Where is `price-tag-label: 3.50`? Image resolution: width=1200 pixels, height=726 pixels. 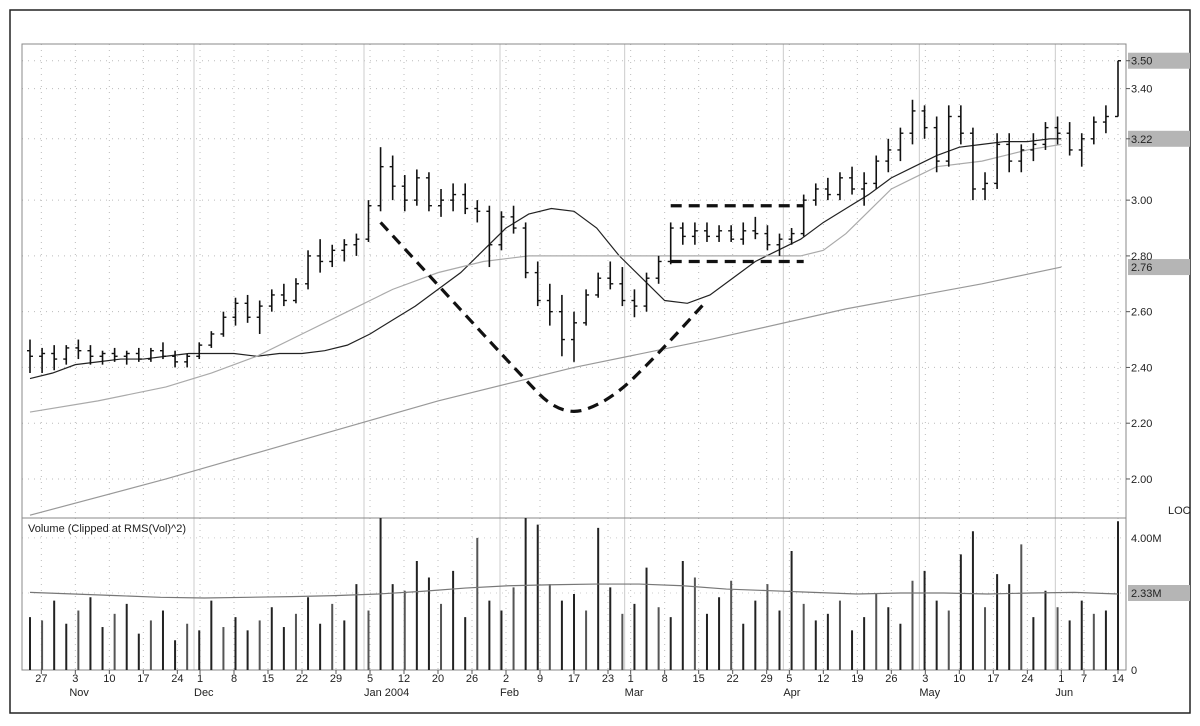 price-tag-label: 3.50 is located at coordinates (1141, 62).